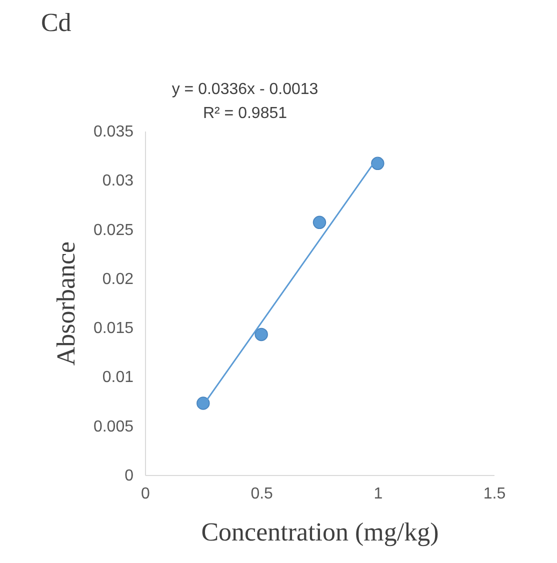 The height and width of the screenshot is (563, 557). I want to click on y-tick-label: 0.01, so click(118, 377).